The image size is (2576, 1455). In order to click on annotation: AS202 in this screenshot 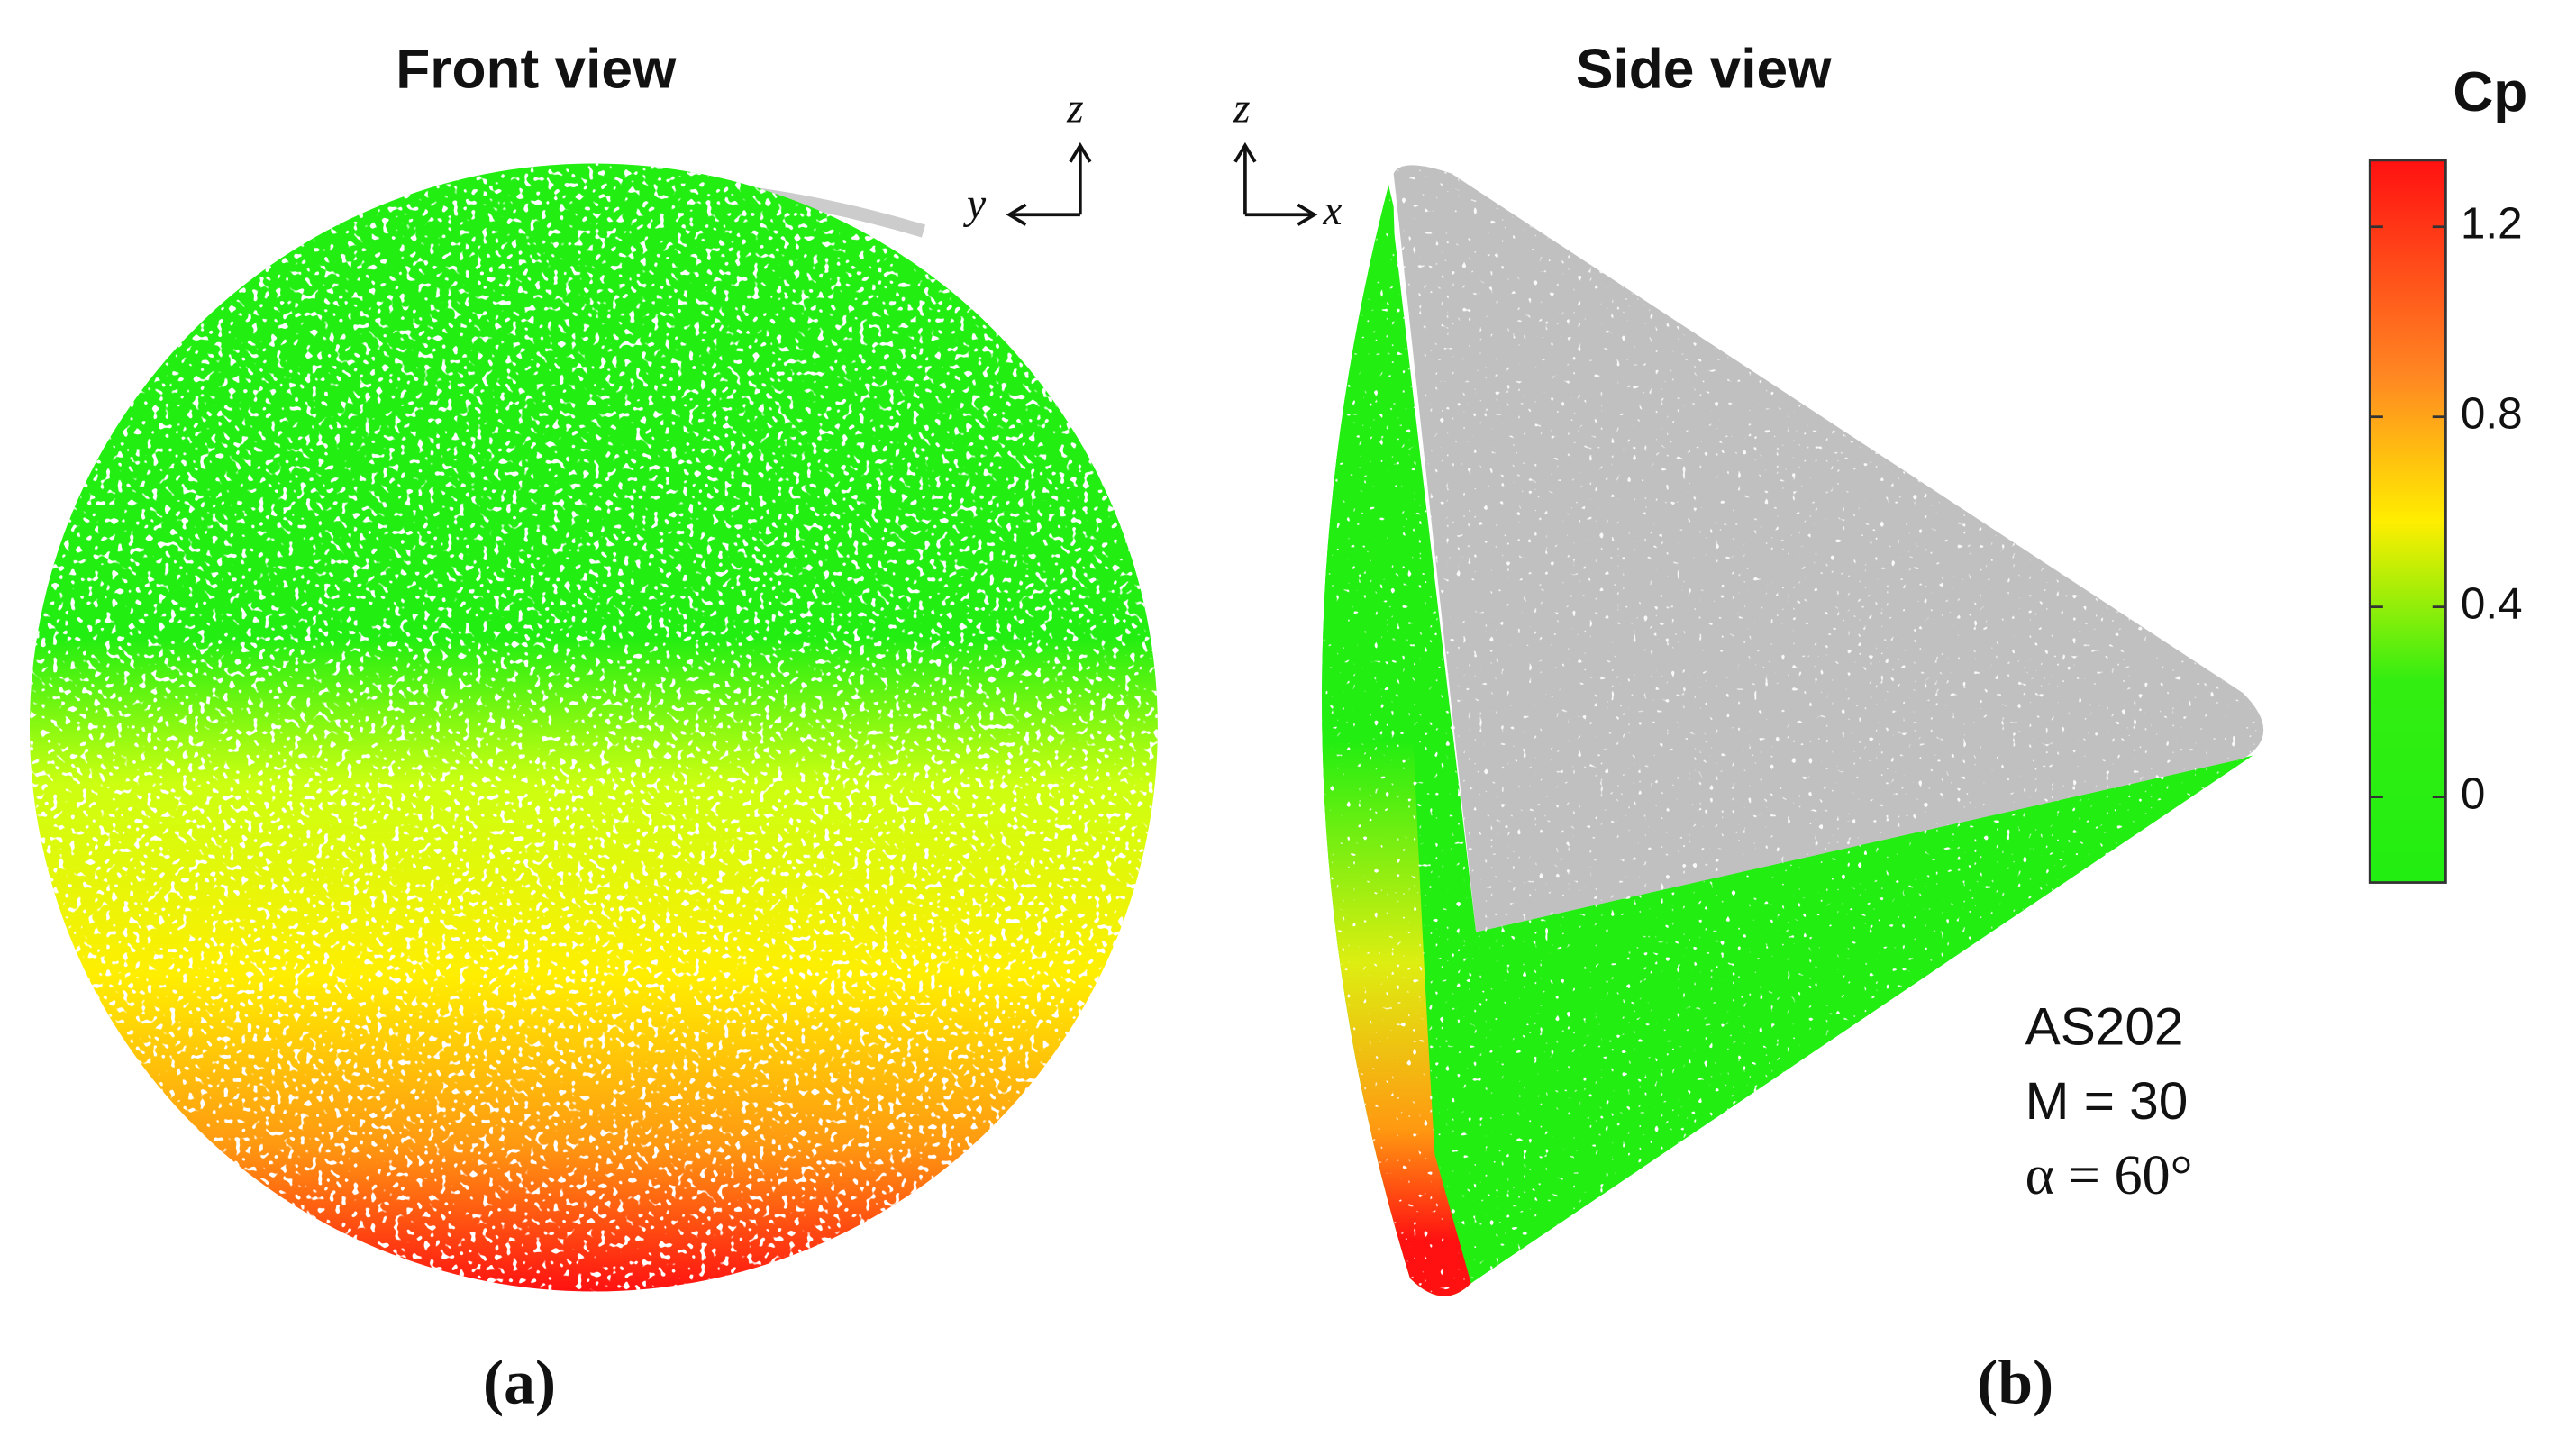, I will do `click(2104, 1027)`.